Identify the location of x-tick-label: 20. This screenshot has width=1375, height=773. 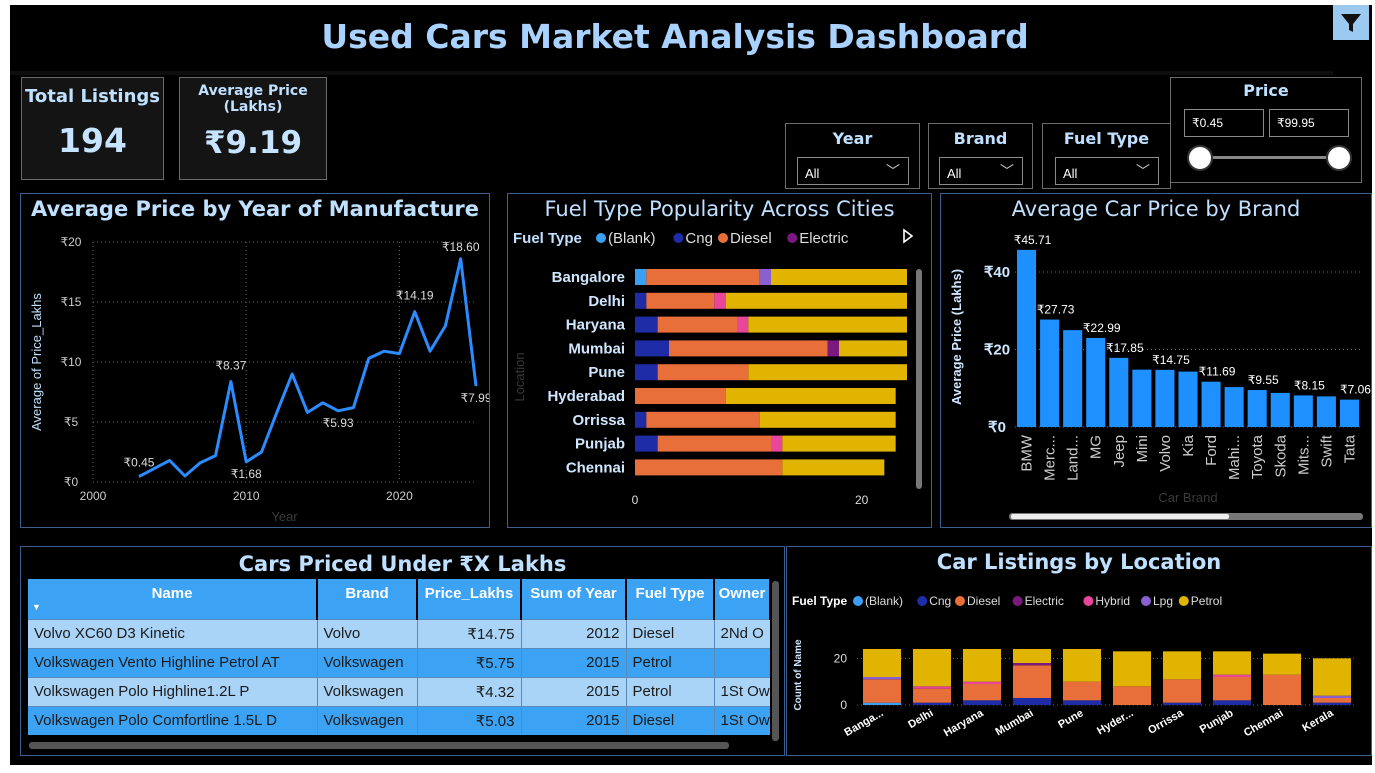
(862, 500).